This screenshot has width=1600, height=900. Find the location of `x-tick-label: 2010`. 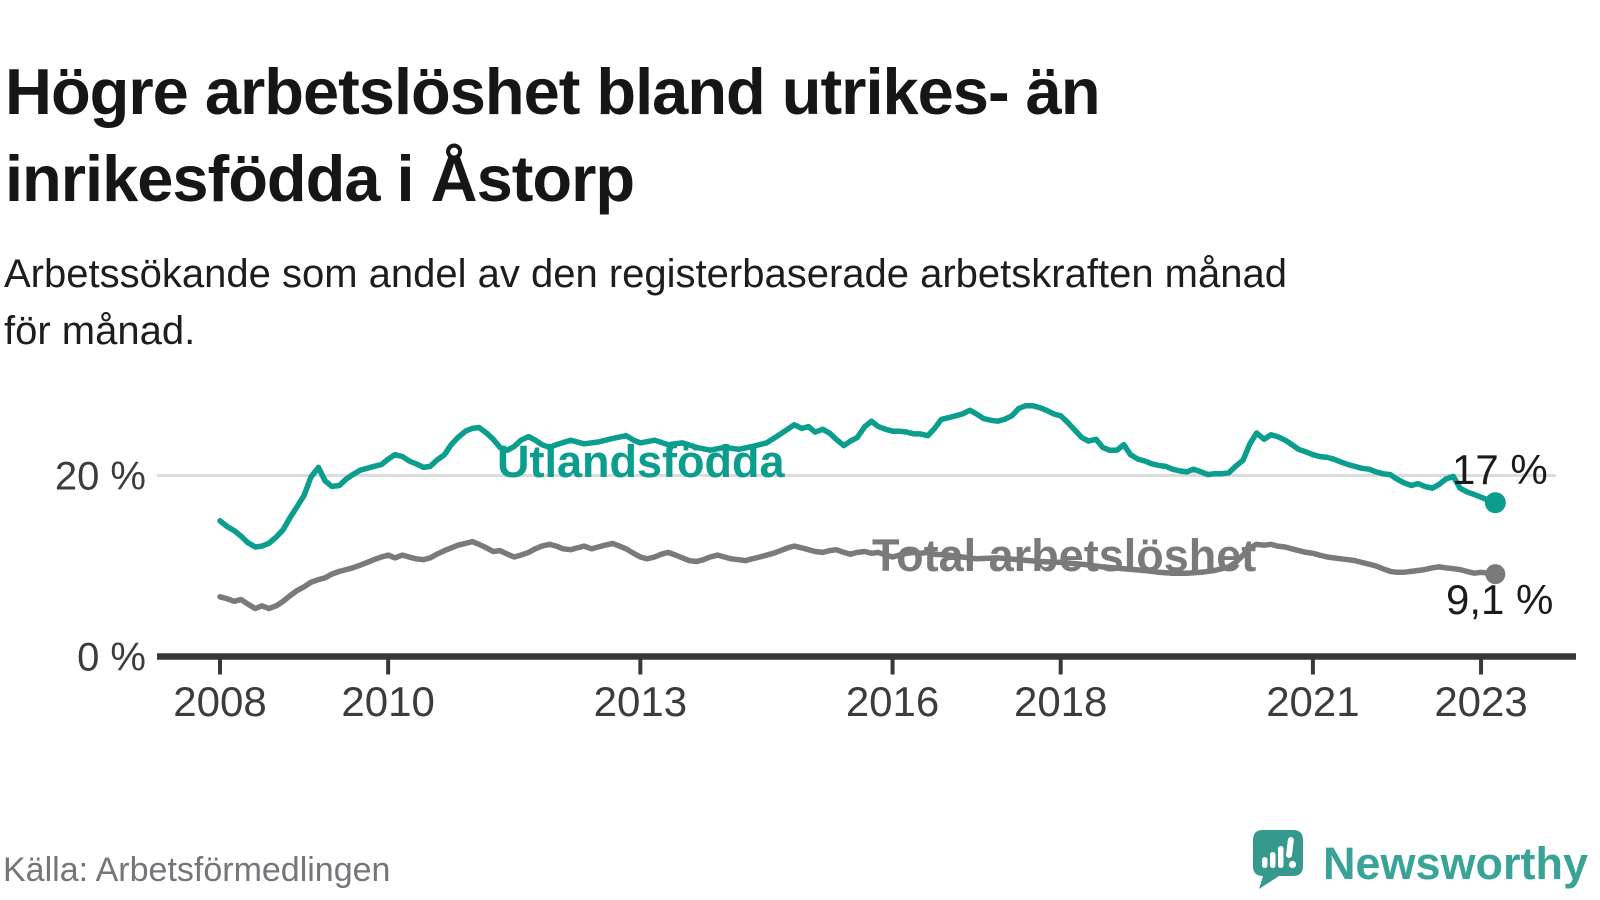

x-tick-label: 2010 is located at coordinates (387, 701).